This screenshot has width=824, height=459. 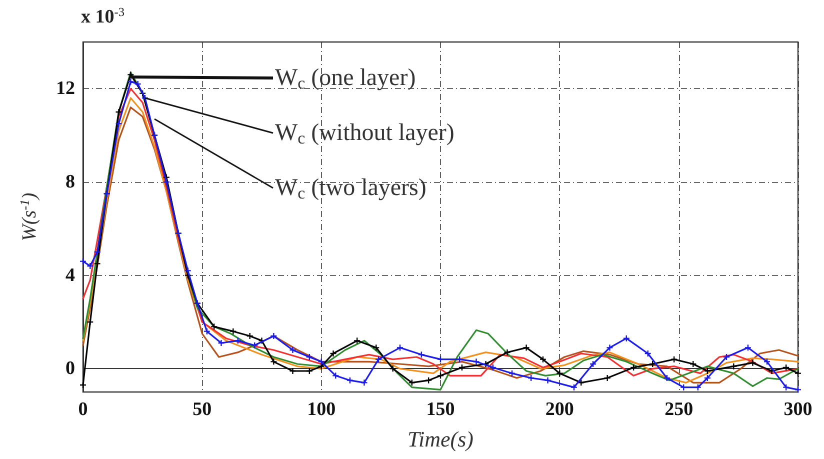 What do you see at coordinates (202, 409) in the screenshot?
I see `x-tick-label: 50` at bounding box center [202, 409].